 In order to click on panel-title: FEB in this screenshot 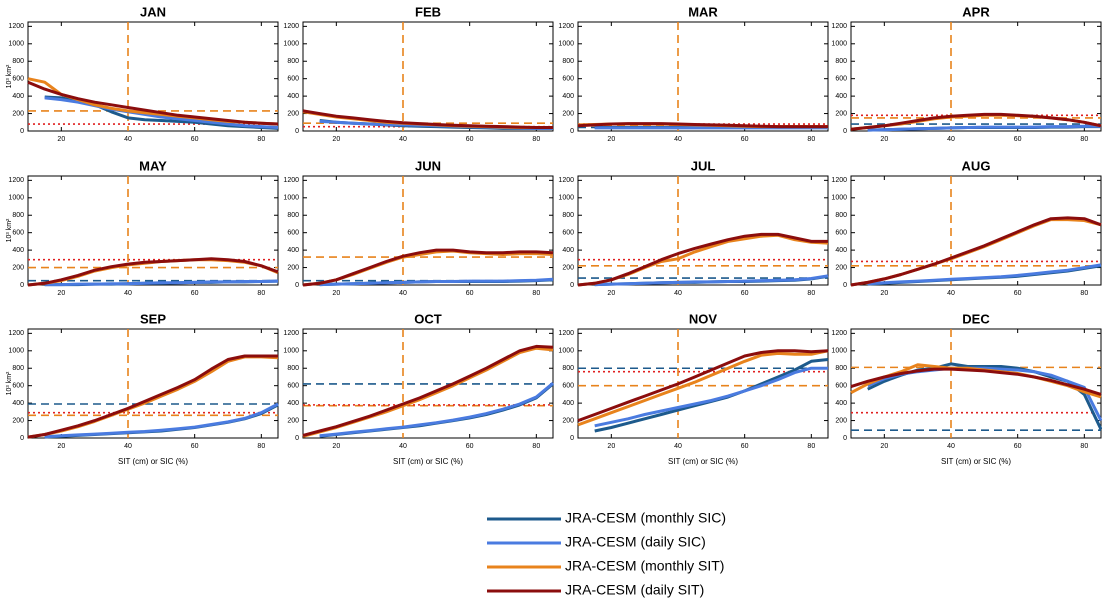, I will do `click(428, 11)`.